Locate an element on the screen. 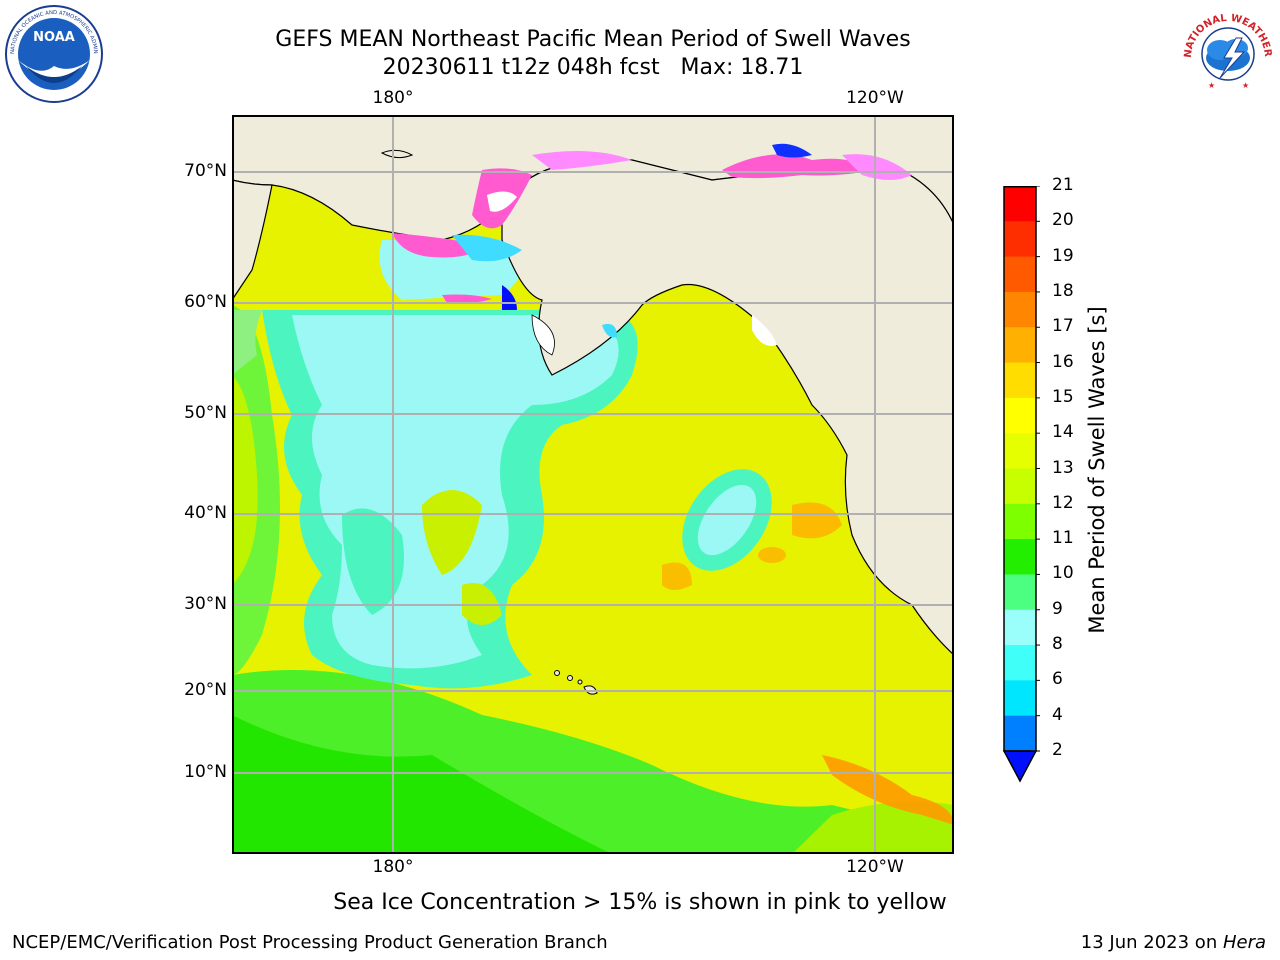 This screenshot has width=1280, height=960. lon-label-bottom-180: 180° is located at coordinates (393, 867).